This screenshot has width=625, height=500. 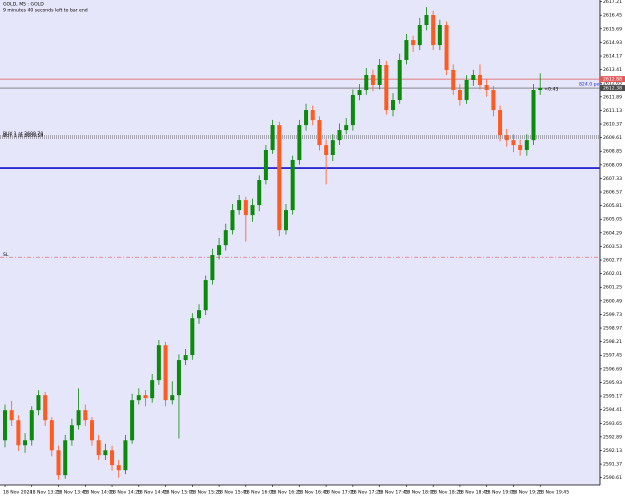 I want to click on x-tick-label: 18 Nov 17:25, so click(x=366, y=493).